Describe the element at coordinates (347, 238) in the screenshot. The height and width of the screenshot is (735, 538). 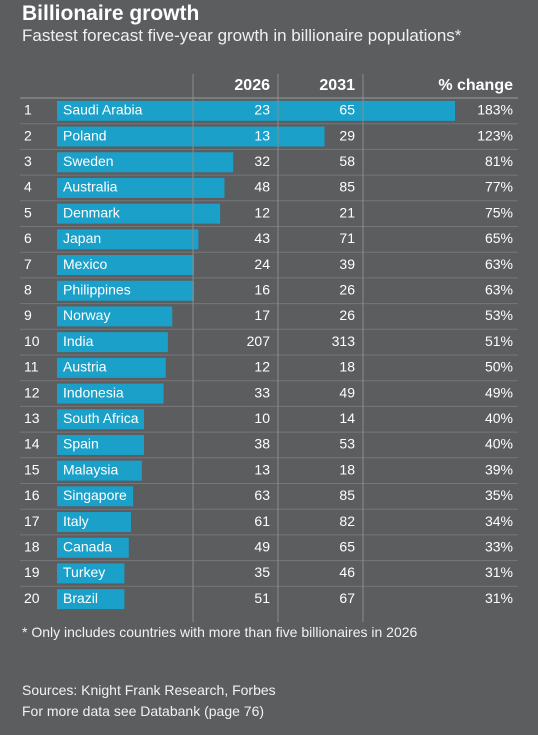
I see `value-2031: 71` at that location.